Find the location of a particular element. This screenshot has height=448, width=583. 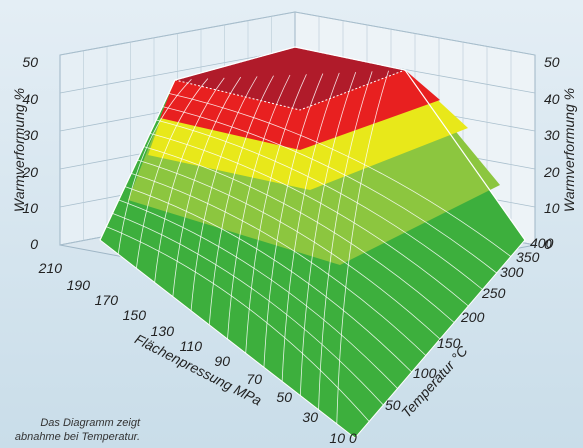

x-tick-210: 210 is located at coordinates (50, 268).